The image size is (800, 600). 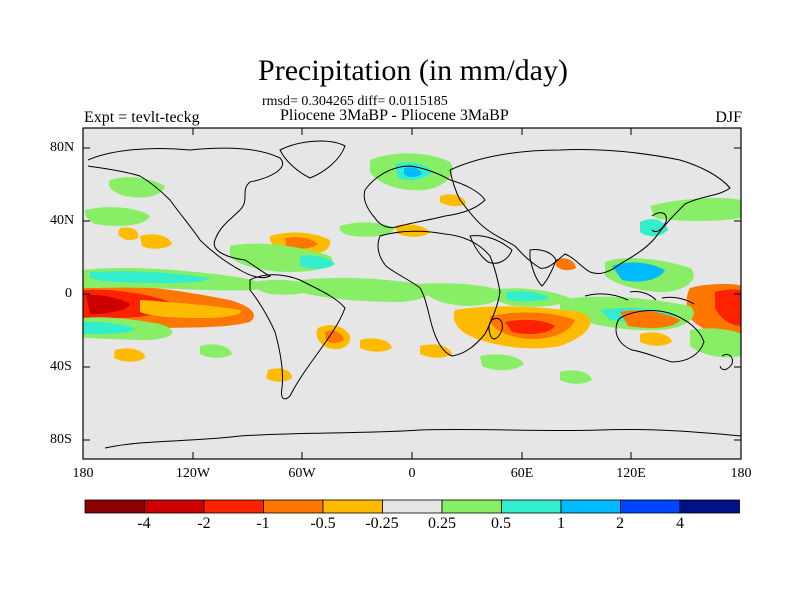 What do you see at coordinates (620, 523) in the screenshot?
I see `colorbar-label: 2` at bounding box center [620, 523].